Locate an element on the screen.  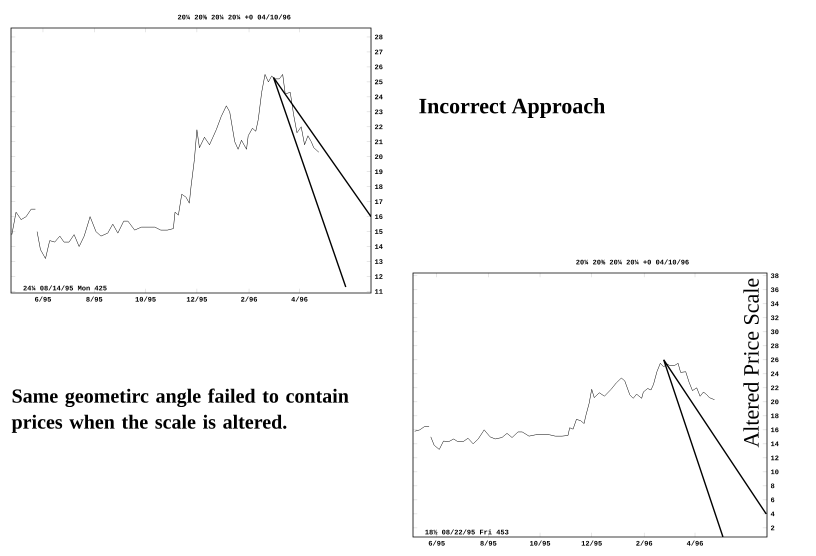
text: Same geometirc angle failed to contain prices when the scale is altered. is located at coordinates (180, 410).